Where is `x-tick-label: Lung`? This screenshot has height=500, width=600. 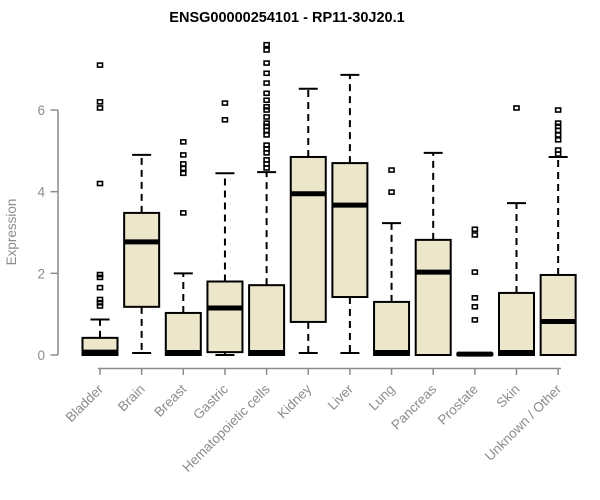
x-tick-label: Lung is located at coordinates (382, 398).